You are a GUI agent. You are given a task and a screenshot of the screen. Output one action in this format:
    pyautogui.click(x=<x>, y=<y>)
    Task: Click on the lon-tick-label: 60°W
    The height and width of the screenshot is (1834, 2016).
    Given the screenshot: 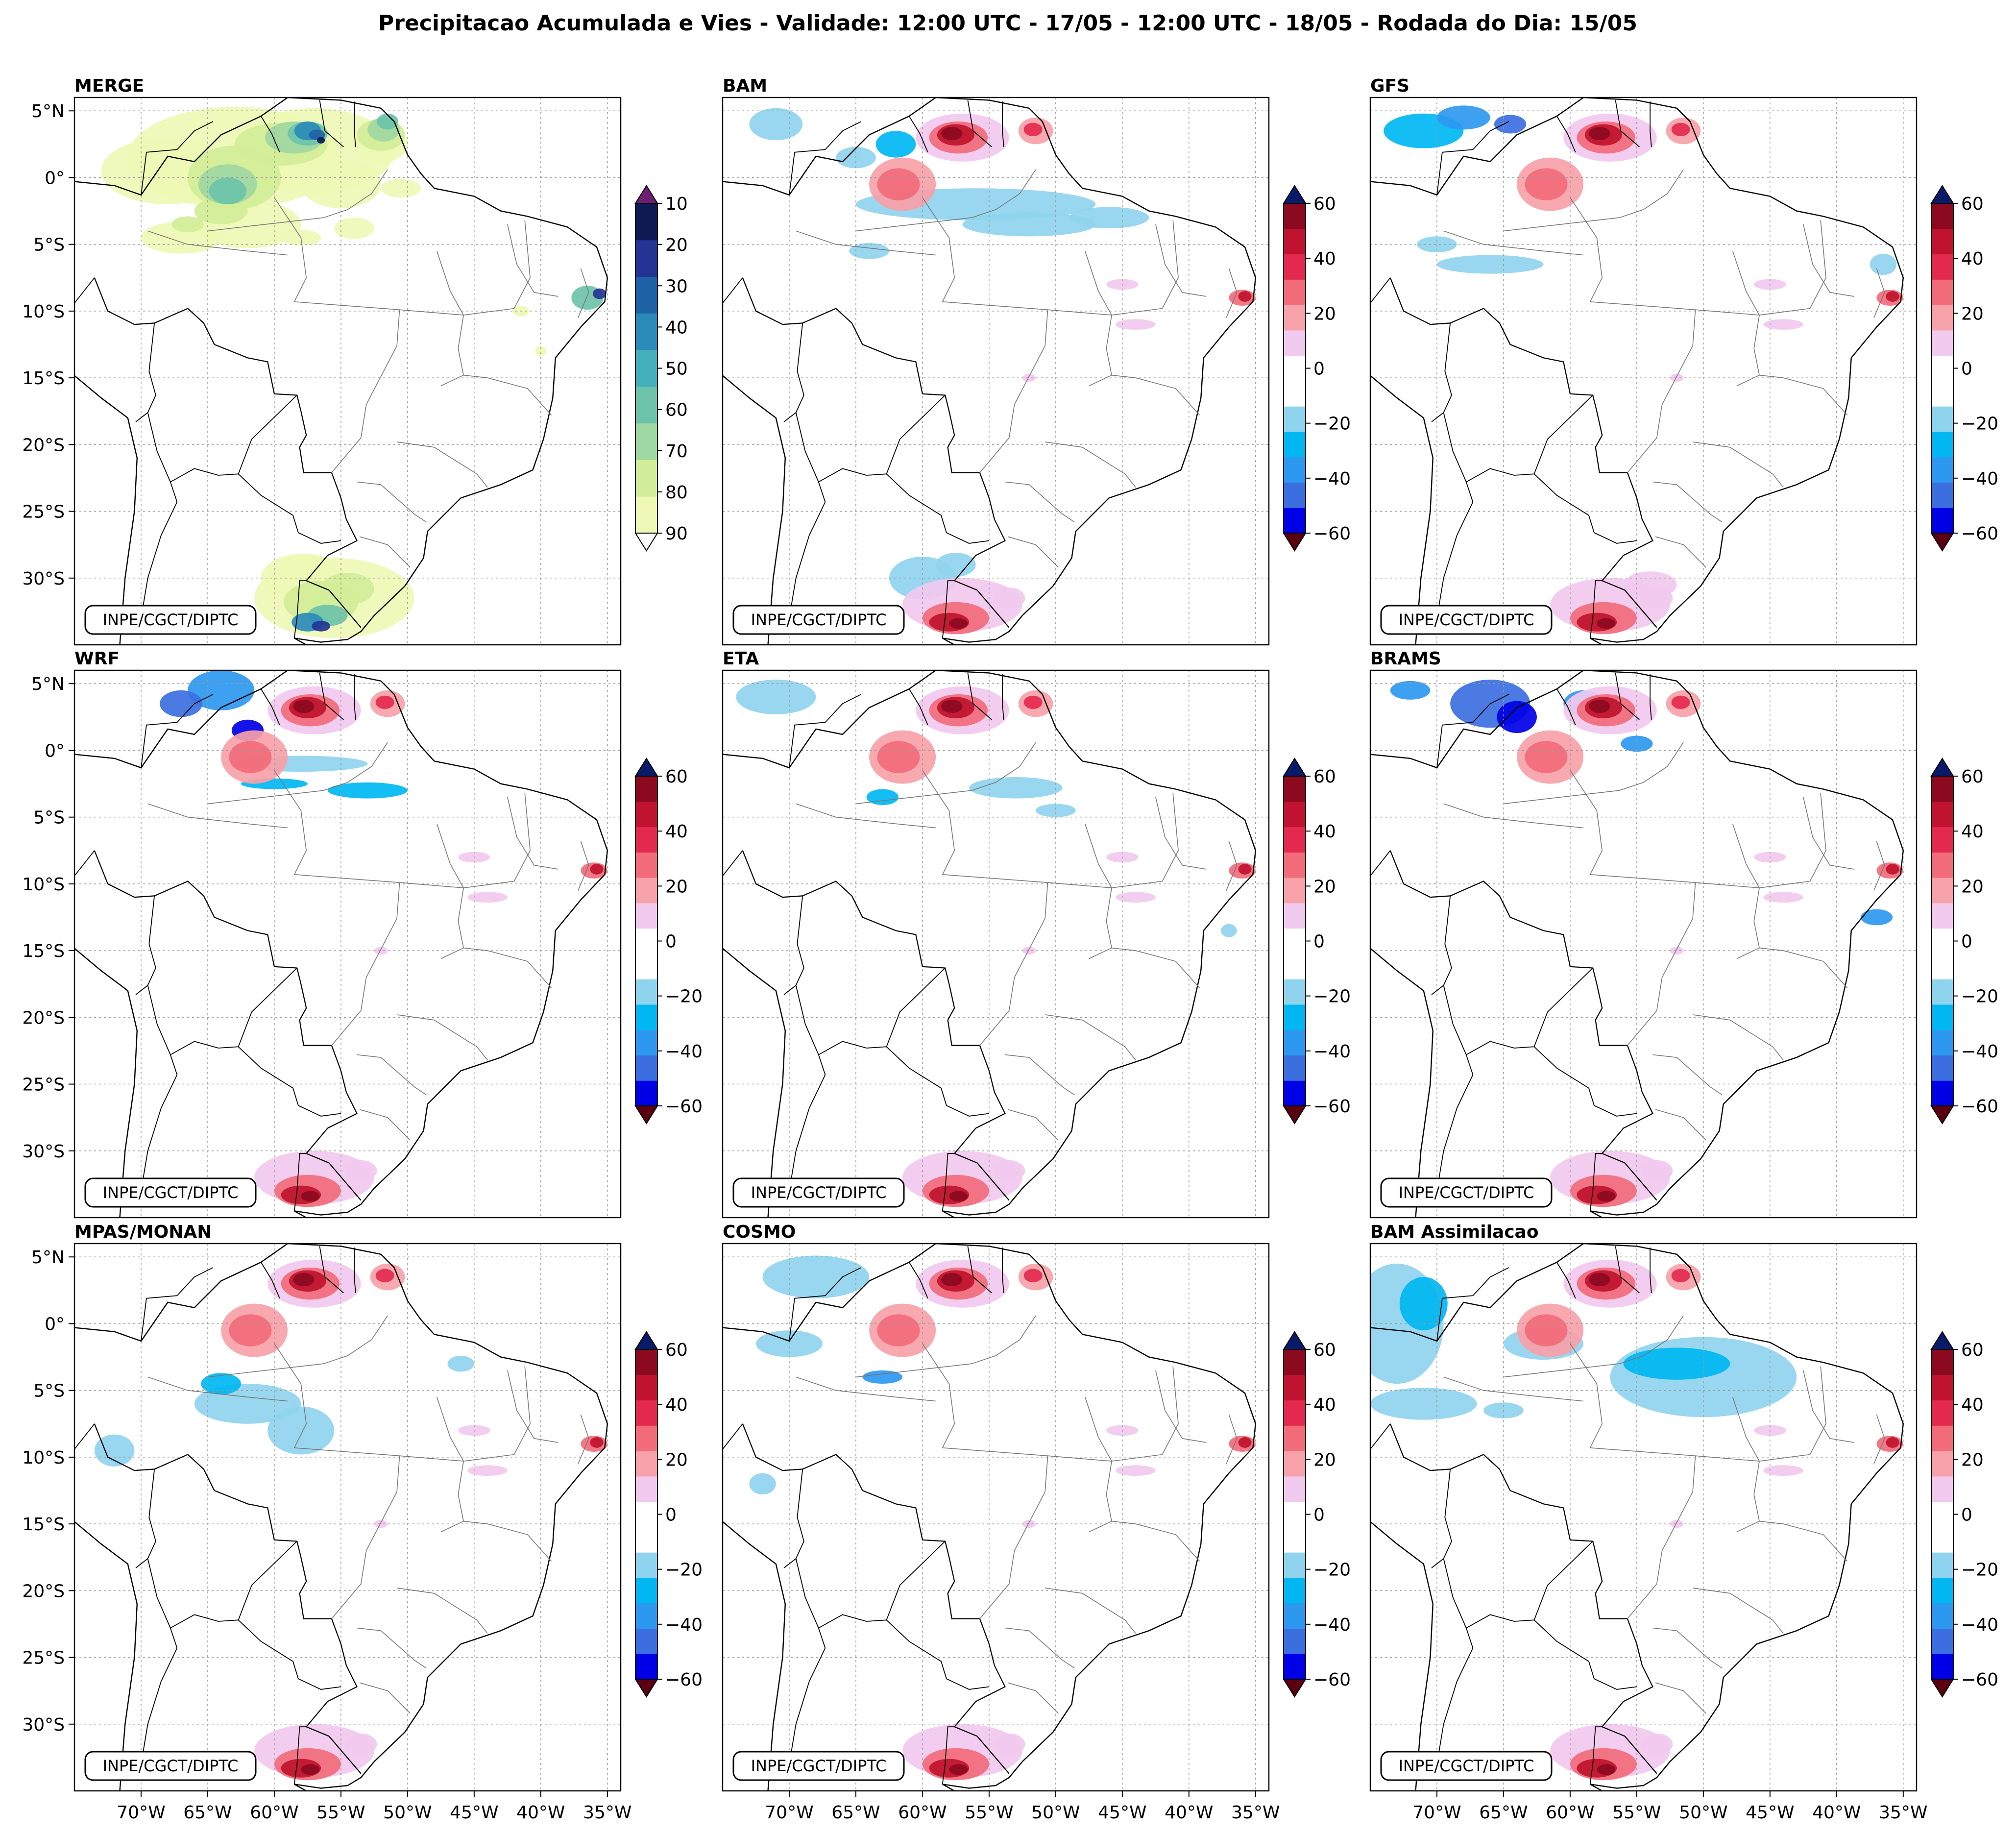 What is the action you would take?
    pyautogui.click(x=922, y=1813)
    